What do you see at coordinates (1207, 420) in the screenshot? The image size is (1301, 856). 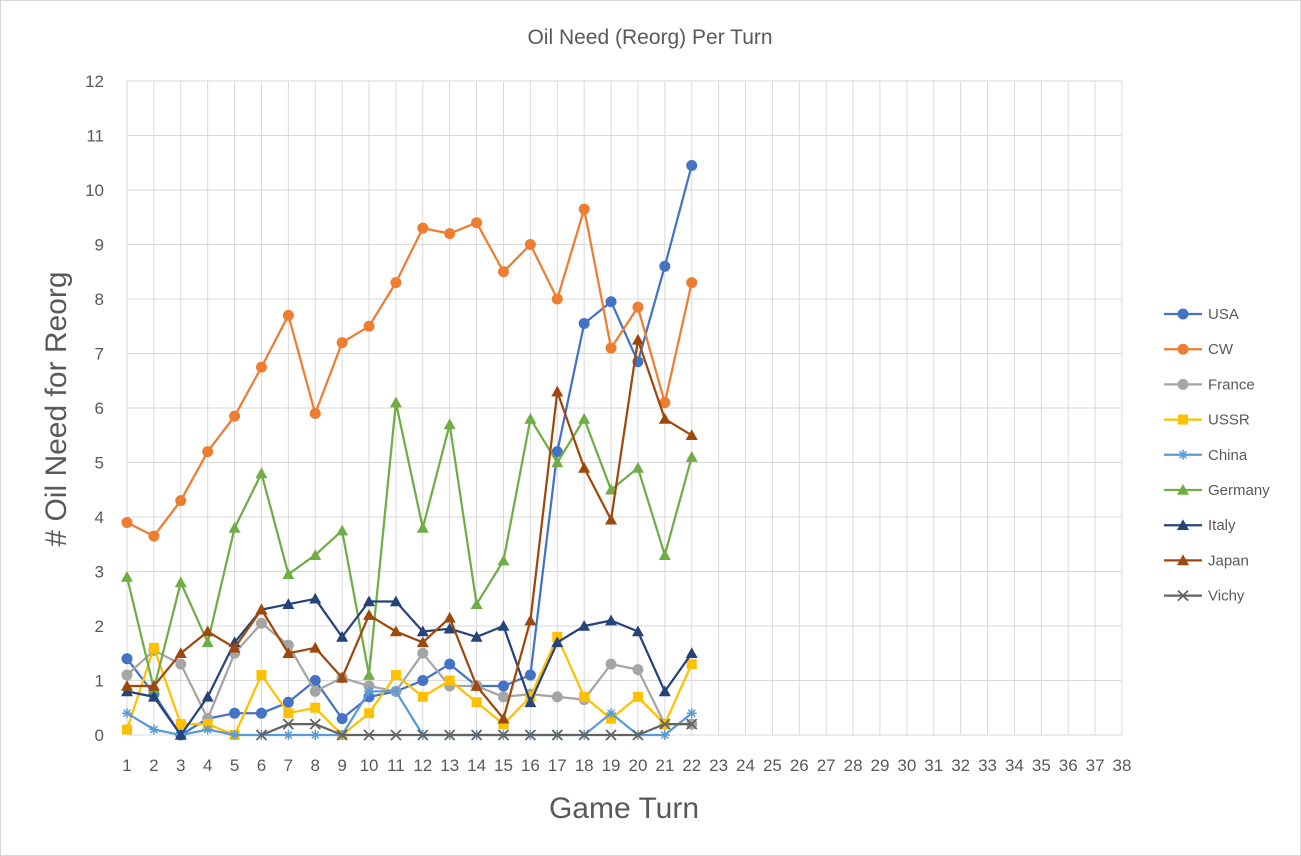 I see `legend-entry-ussr: USSR` at bounding box center [1207, 420].